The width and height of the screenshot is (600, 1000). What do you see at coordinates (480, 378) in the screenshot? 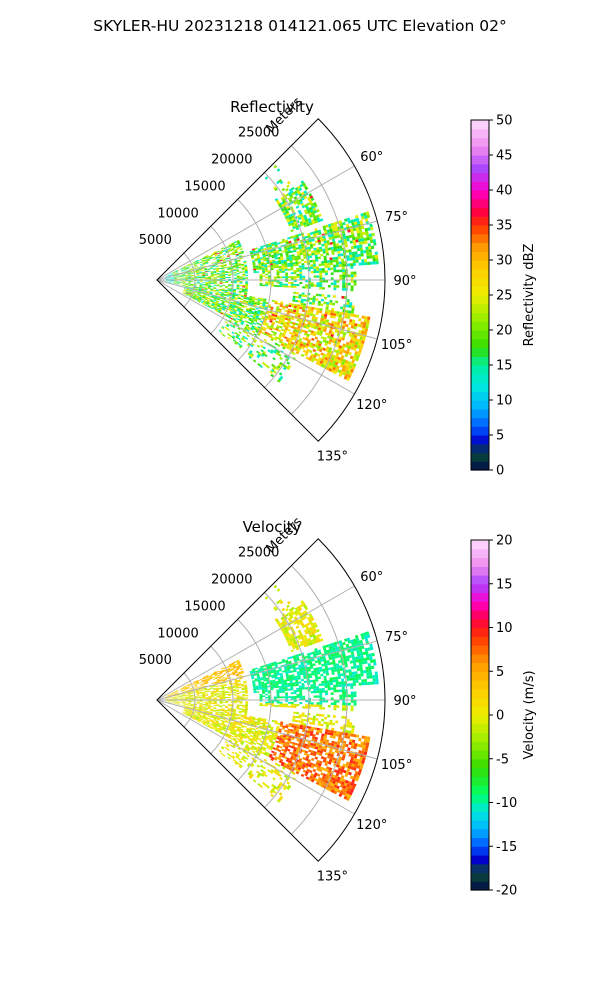
I see `colorbar-segment` at bounding box center [480, 378].